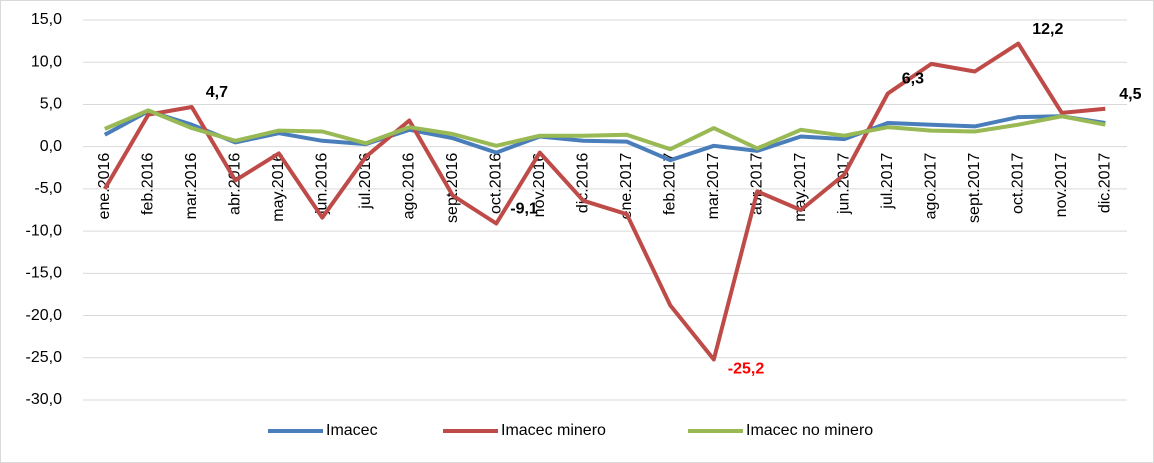  Describe the element at coordinates (217, 92) in the screenshot. I see `data-label: 4,7` at that location.